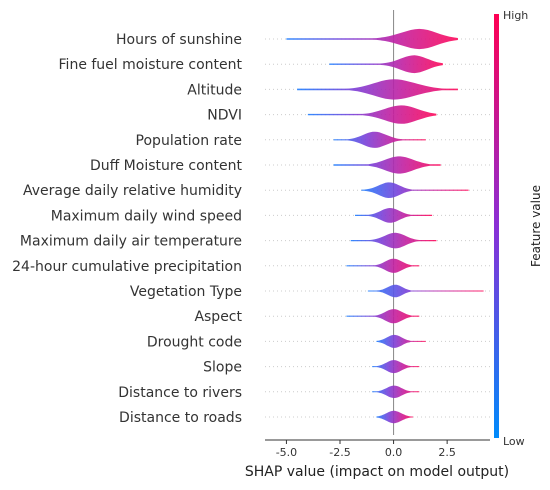 This screenshot has height=490, width=550. I want to click on x-tick-label: -2.5, so click(339, 452).